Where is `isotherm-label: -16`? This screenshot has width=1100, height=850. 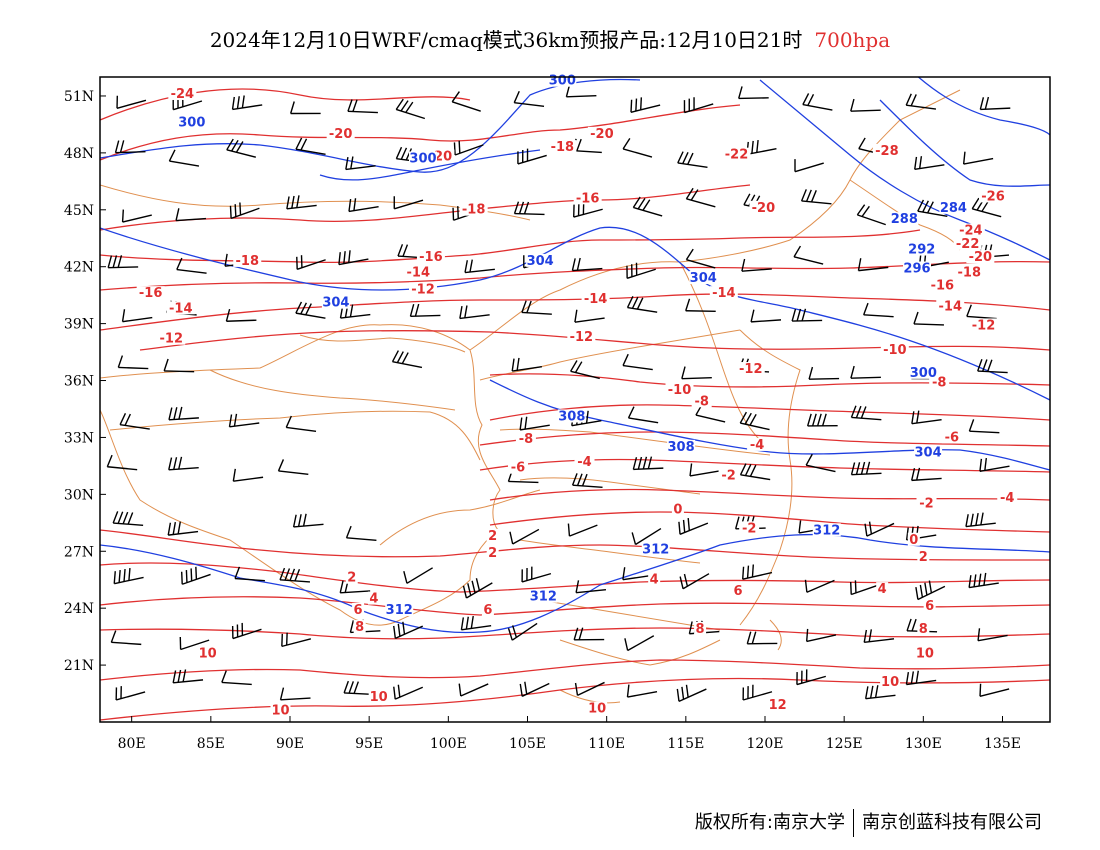 isotherm-label: -16 is located at coordinates (431, 257).